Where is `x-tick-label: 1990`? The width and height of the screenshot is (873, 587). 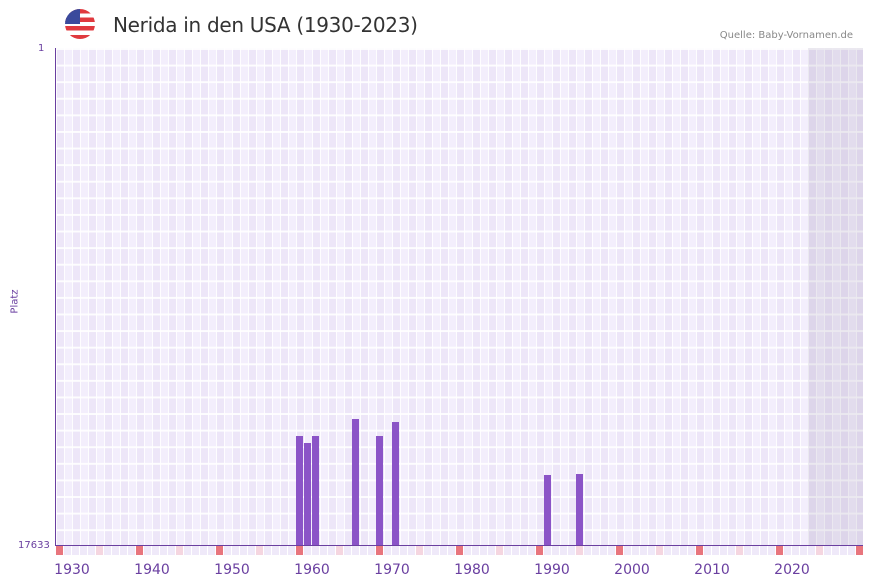 x-tick-label: 1990 is located at coordinates (552, 570).